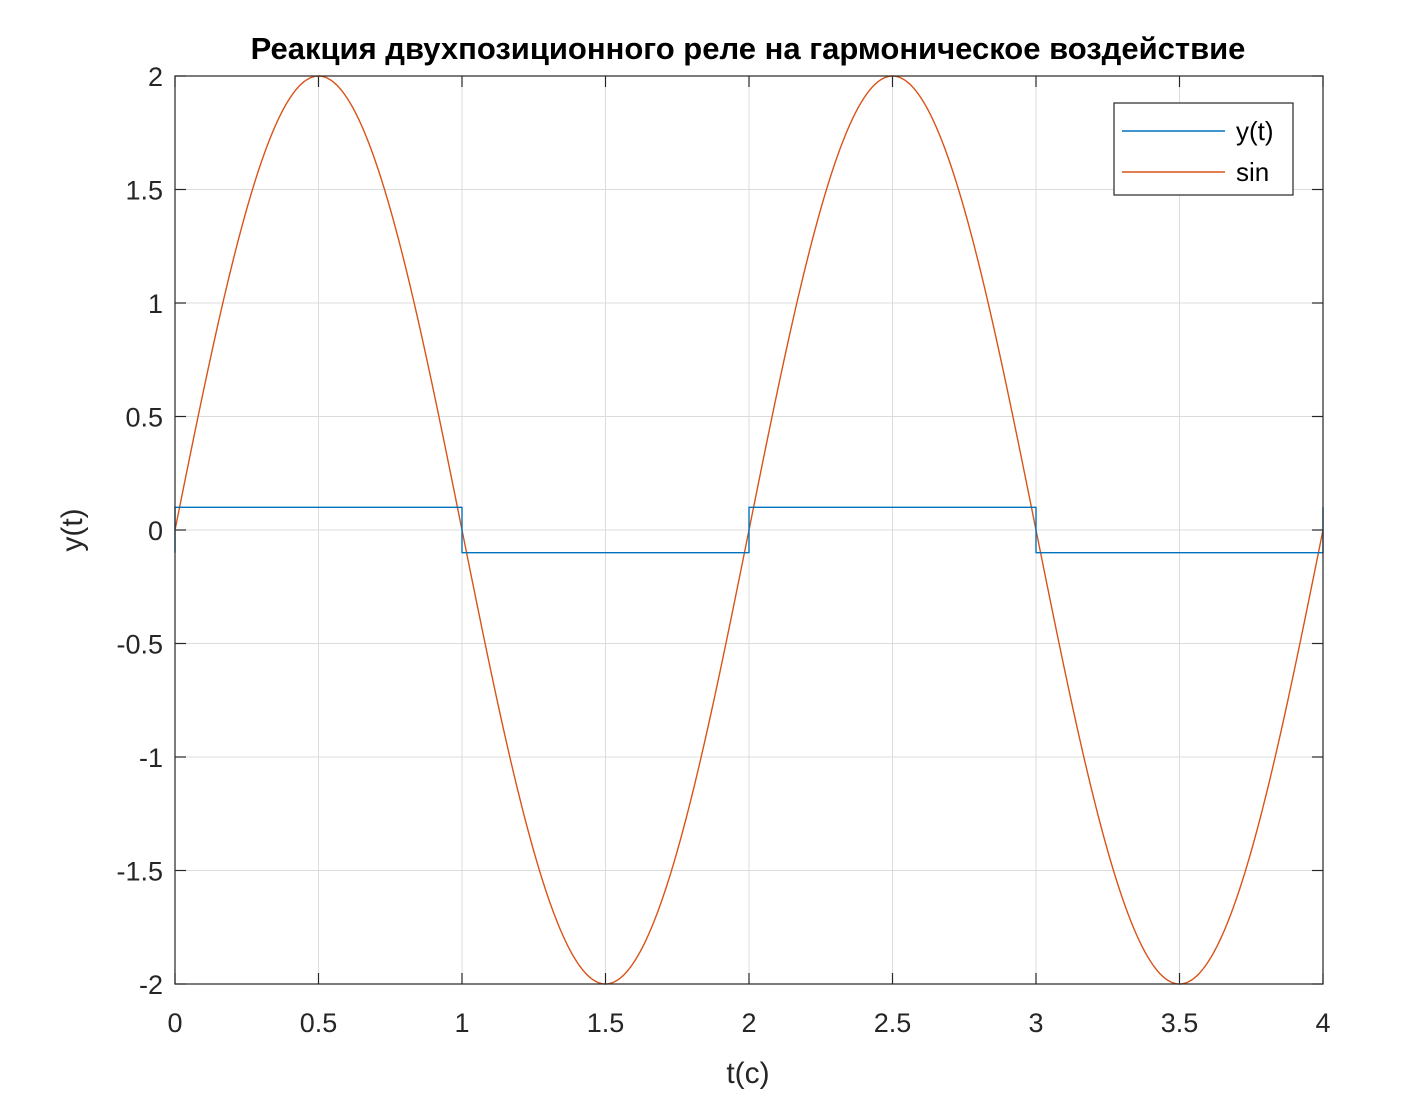  I want to click on x-tick-label: 4, so click(1322, 1023).